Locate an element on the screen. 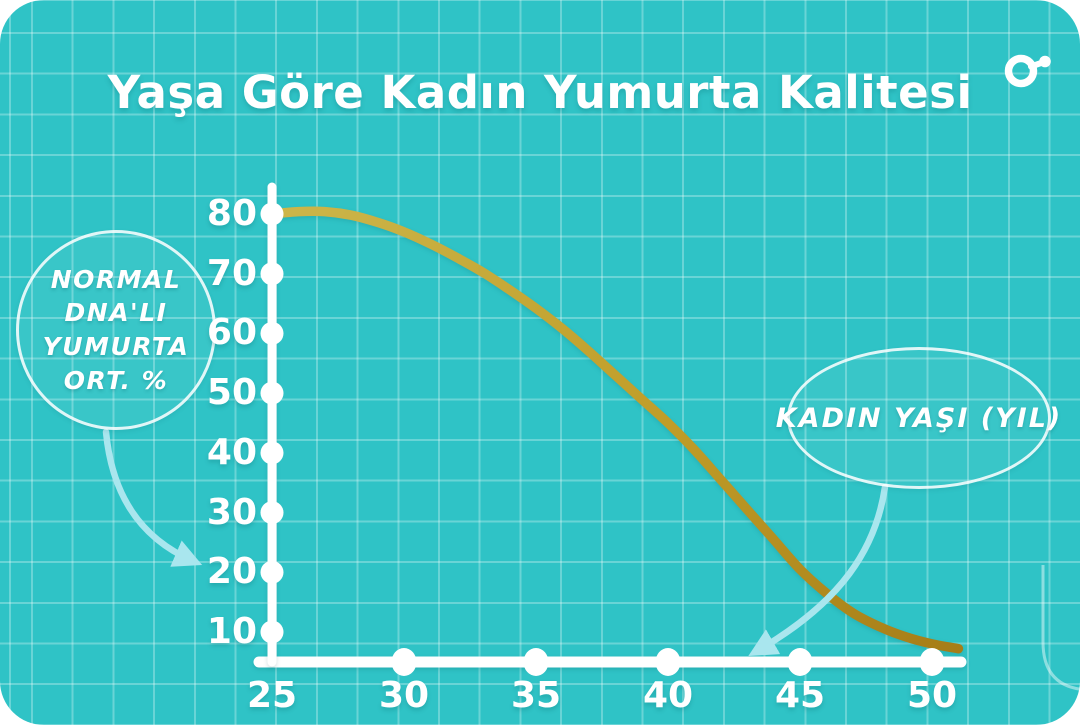 The image size is (1080, 725). y-tick-label-10: 10 is located at coordinates (231, 631).